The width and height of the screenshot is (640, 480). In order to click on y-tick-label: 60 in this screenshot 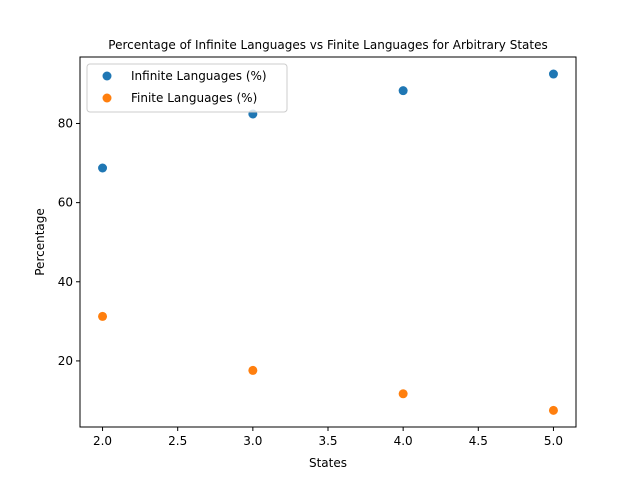, I will do `click(65, 203)`.